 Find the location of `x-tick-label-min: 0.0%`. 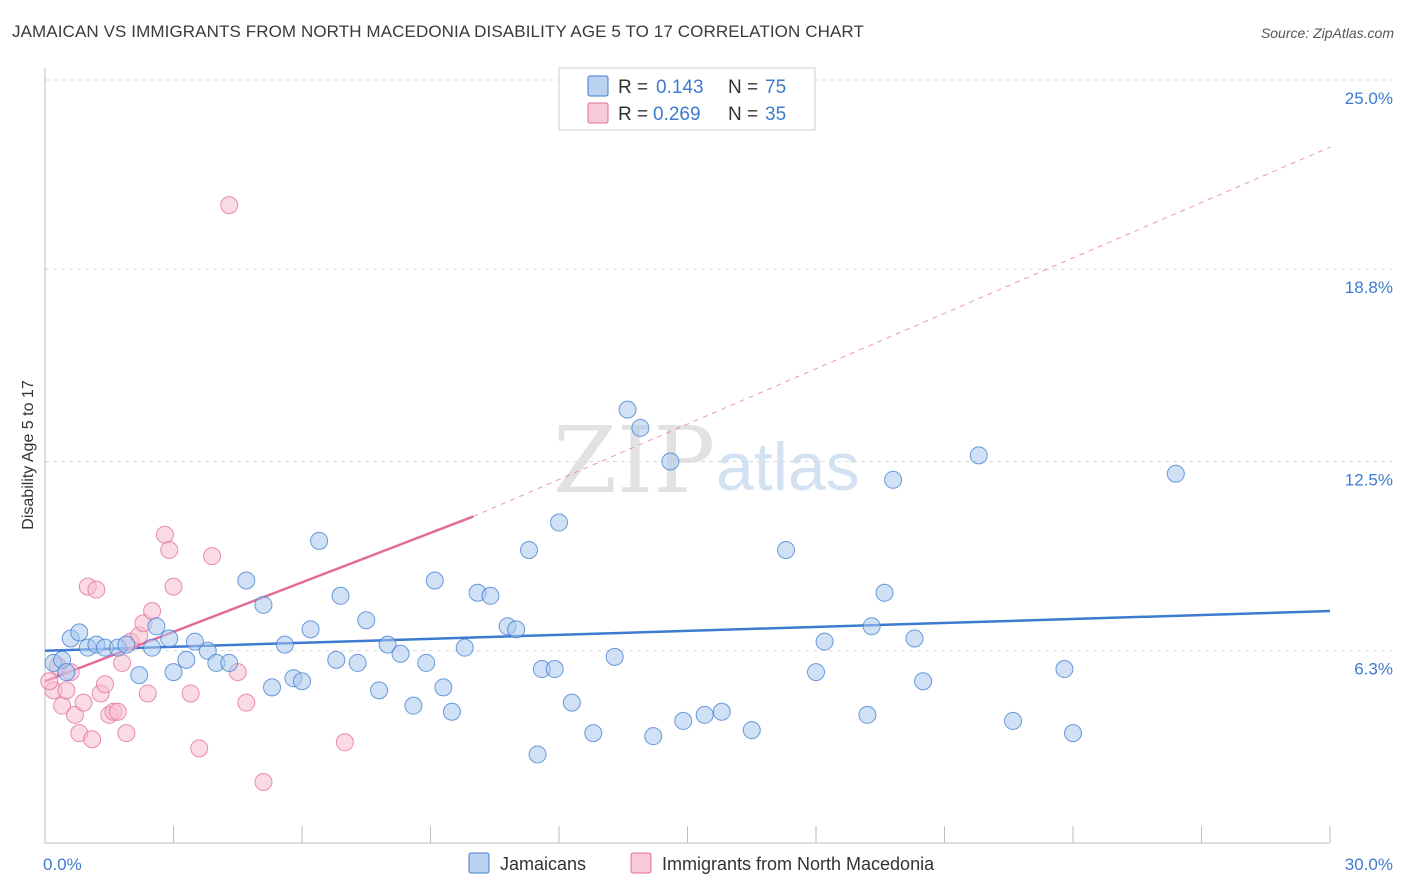

x-tick-label-min: 0.0% is located at coordinates (62, 864).